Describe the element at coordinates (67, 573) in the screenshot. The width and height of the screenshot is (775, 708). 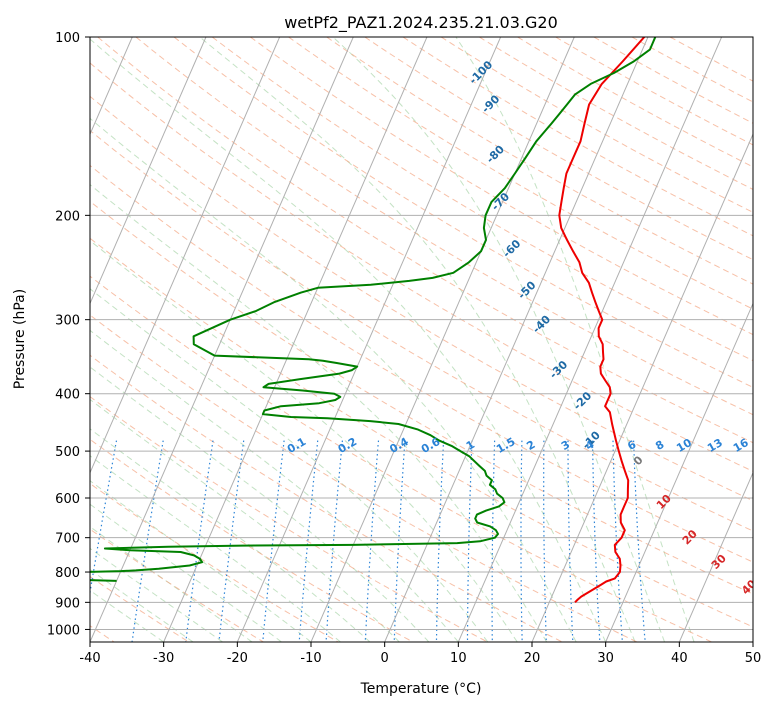
I see `y-tick-label: 800` at that location.